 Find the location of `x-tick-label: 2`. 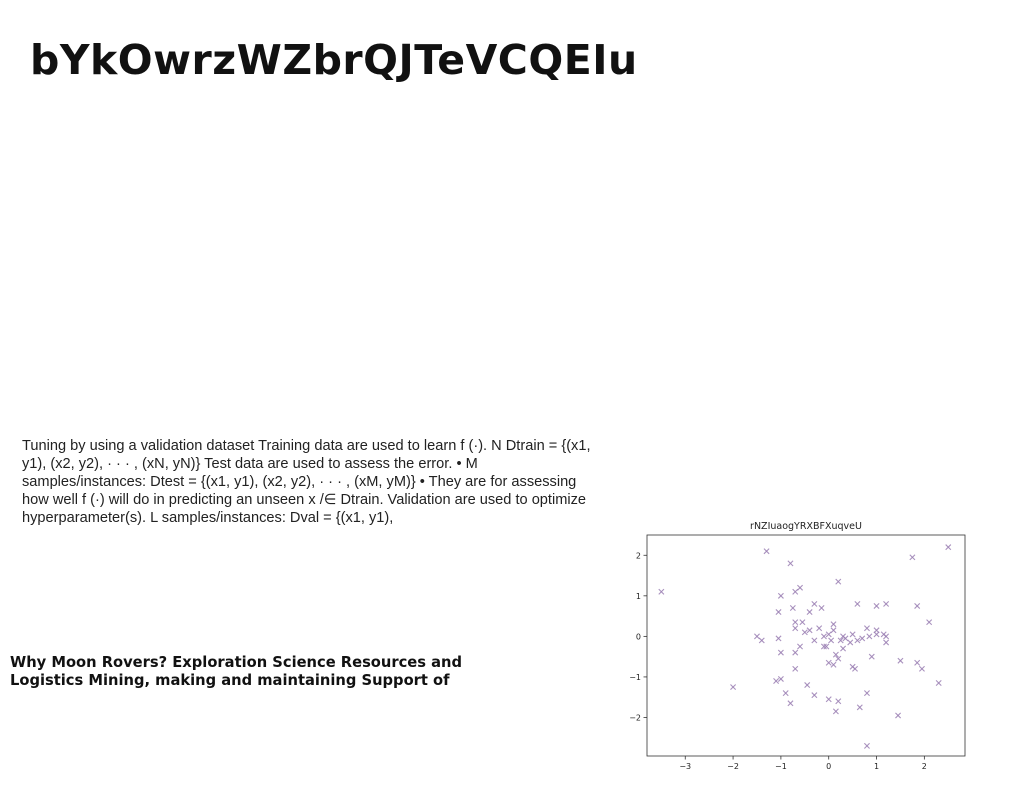

x-tick-label: 2 is located at coordinates (924, 766).